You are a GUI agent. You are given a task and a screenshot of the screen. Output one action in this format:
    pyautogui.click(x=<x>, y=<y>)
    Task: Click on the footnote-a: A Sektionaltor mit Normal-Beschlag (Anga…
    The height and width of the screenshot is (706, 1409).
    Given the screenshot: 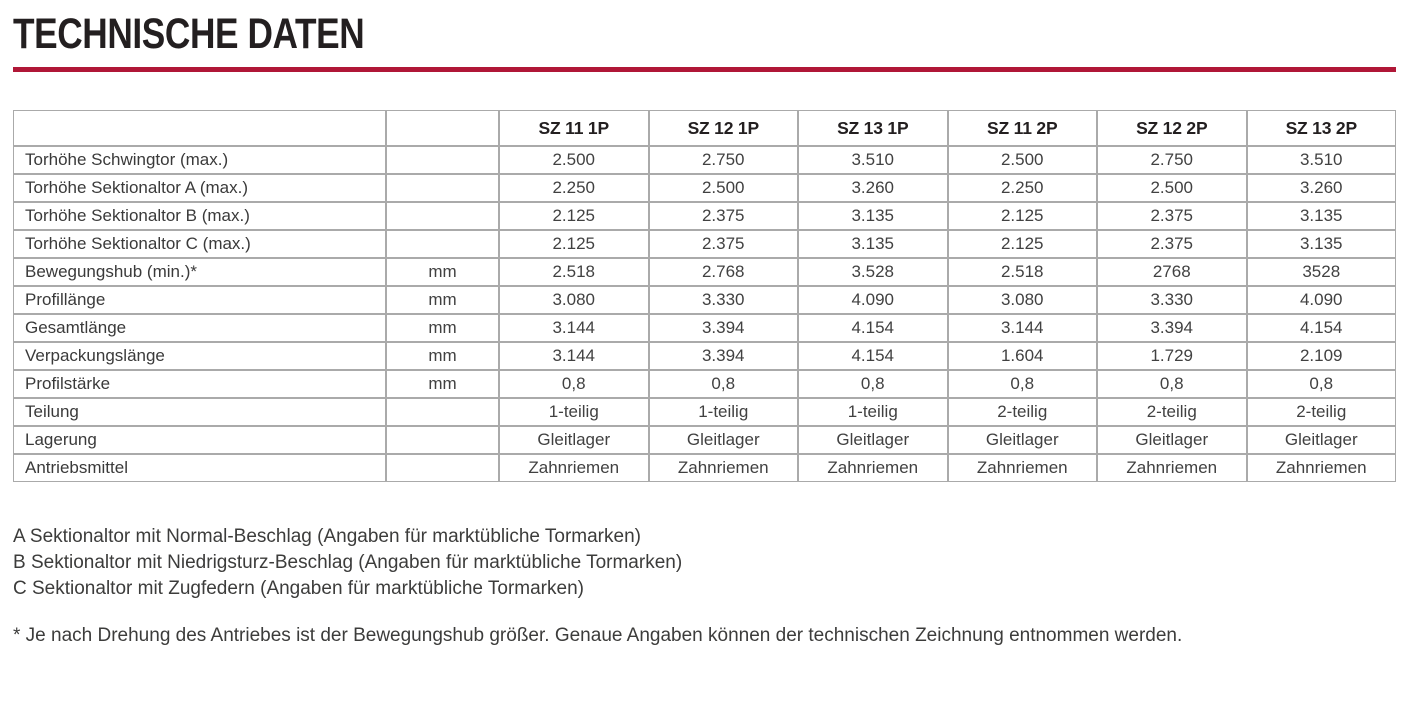 What is the action you would take?
    pyautogui.click(x=327, y=536)
    